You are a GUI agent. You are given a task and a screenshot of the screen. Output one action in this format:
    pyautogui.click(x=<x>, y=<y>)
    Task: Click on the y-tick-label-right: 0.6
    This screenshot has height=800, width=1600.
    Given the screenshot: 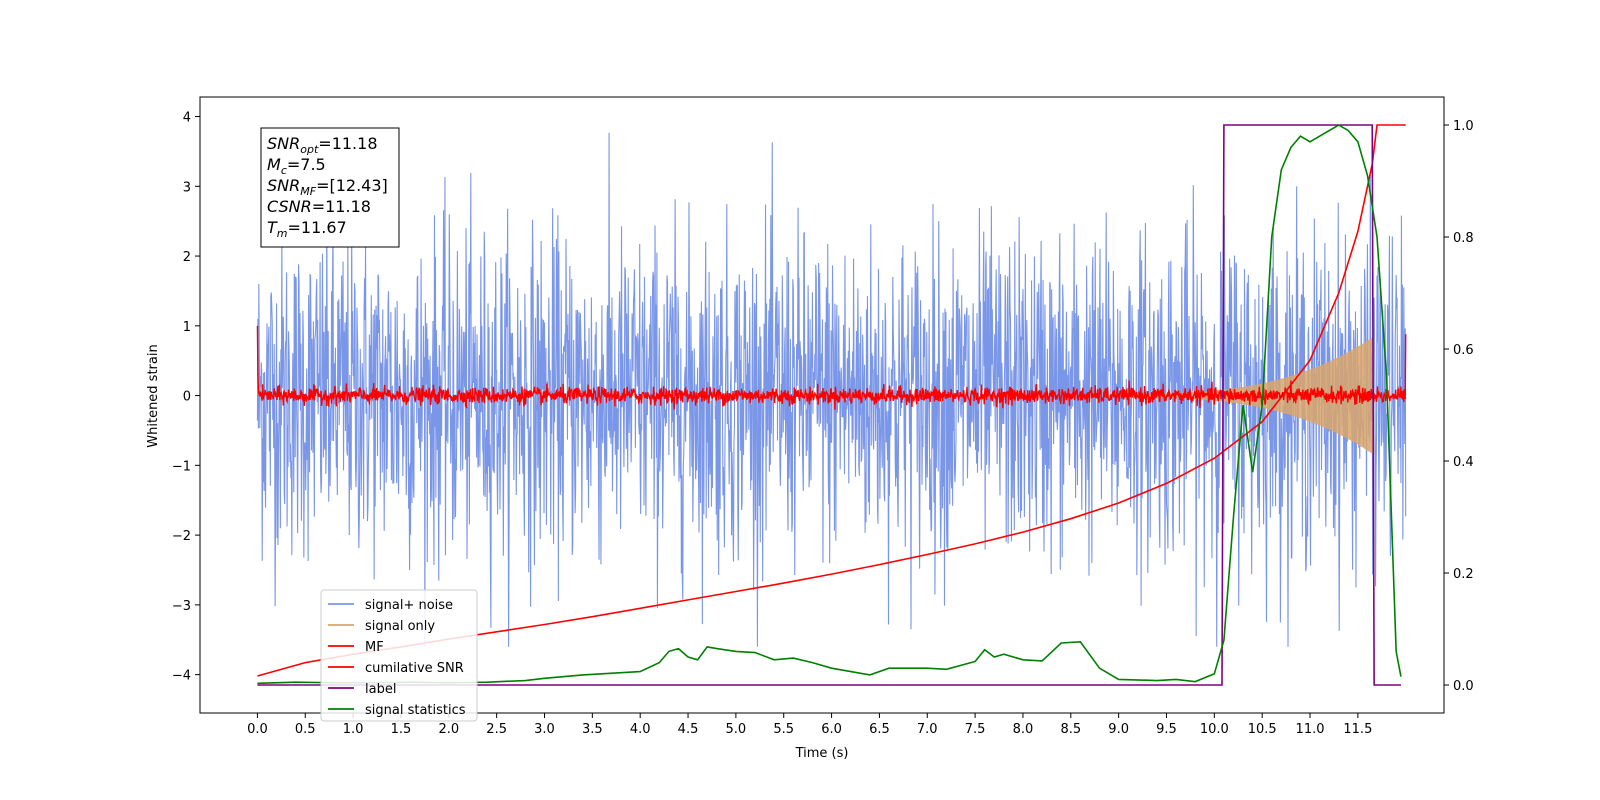 What is the action you would take?
    pyautogui.click(x=1463, y=350)
    